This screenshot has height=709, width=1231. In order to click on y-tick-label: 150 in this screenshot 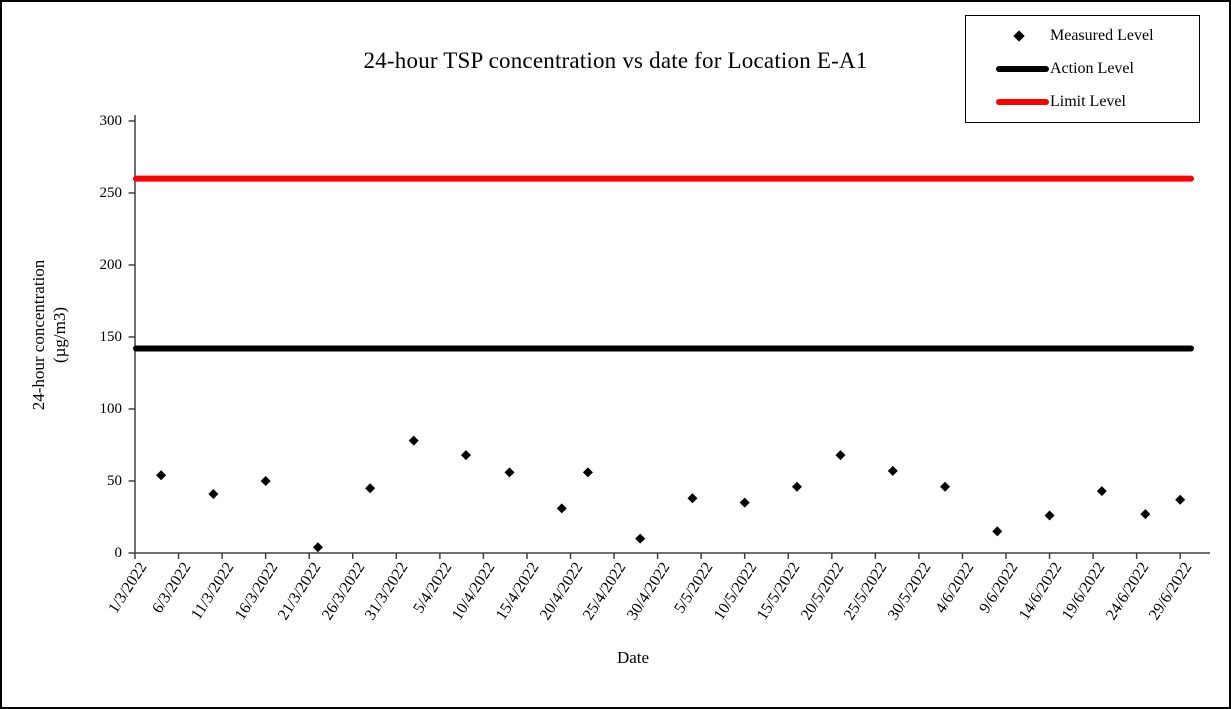, I will do `click(111, 337)`.